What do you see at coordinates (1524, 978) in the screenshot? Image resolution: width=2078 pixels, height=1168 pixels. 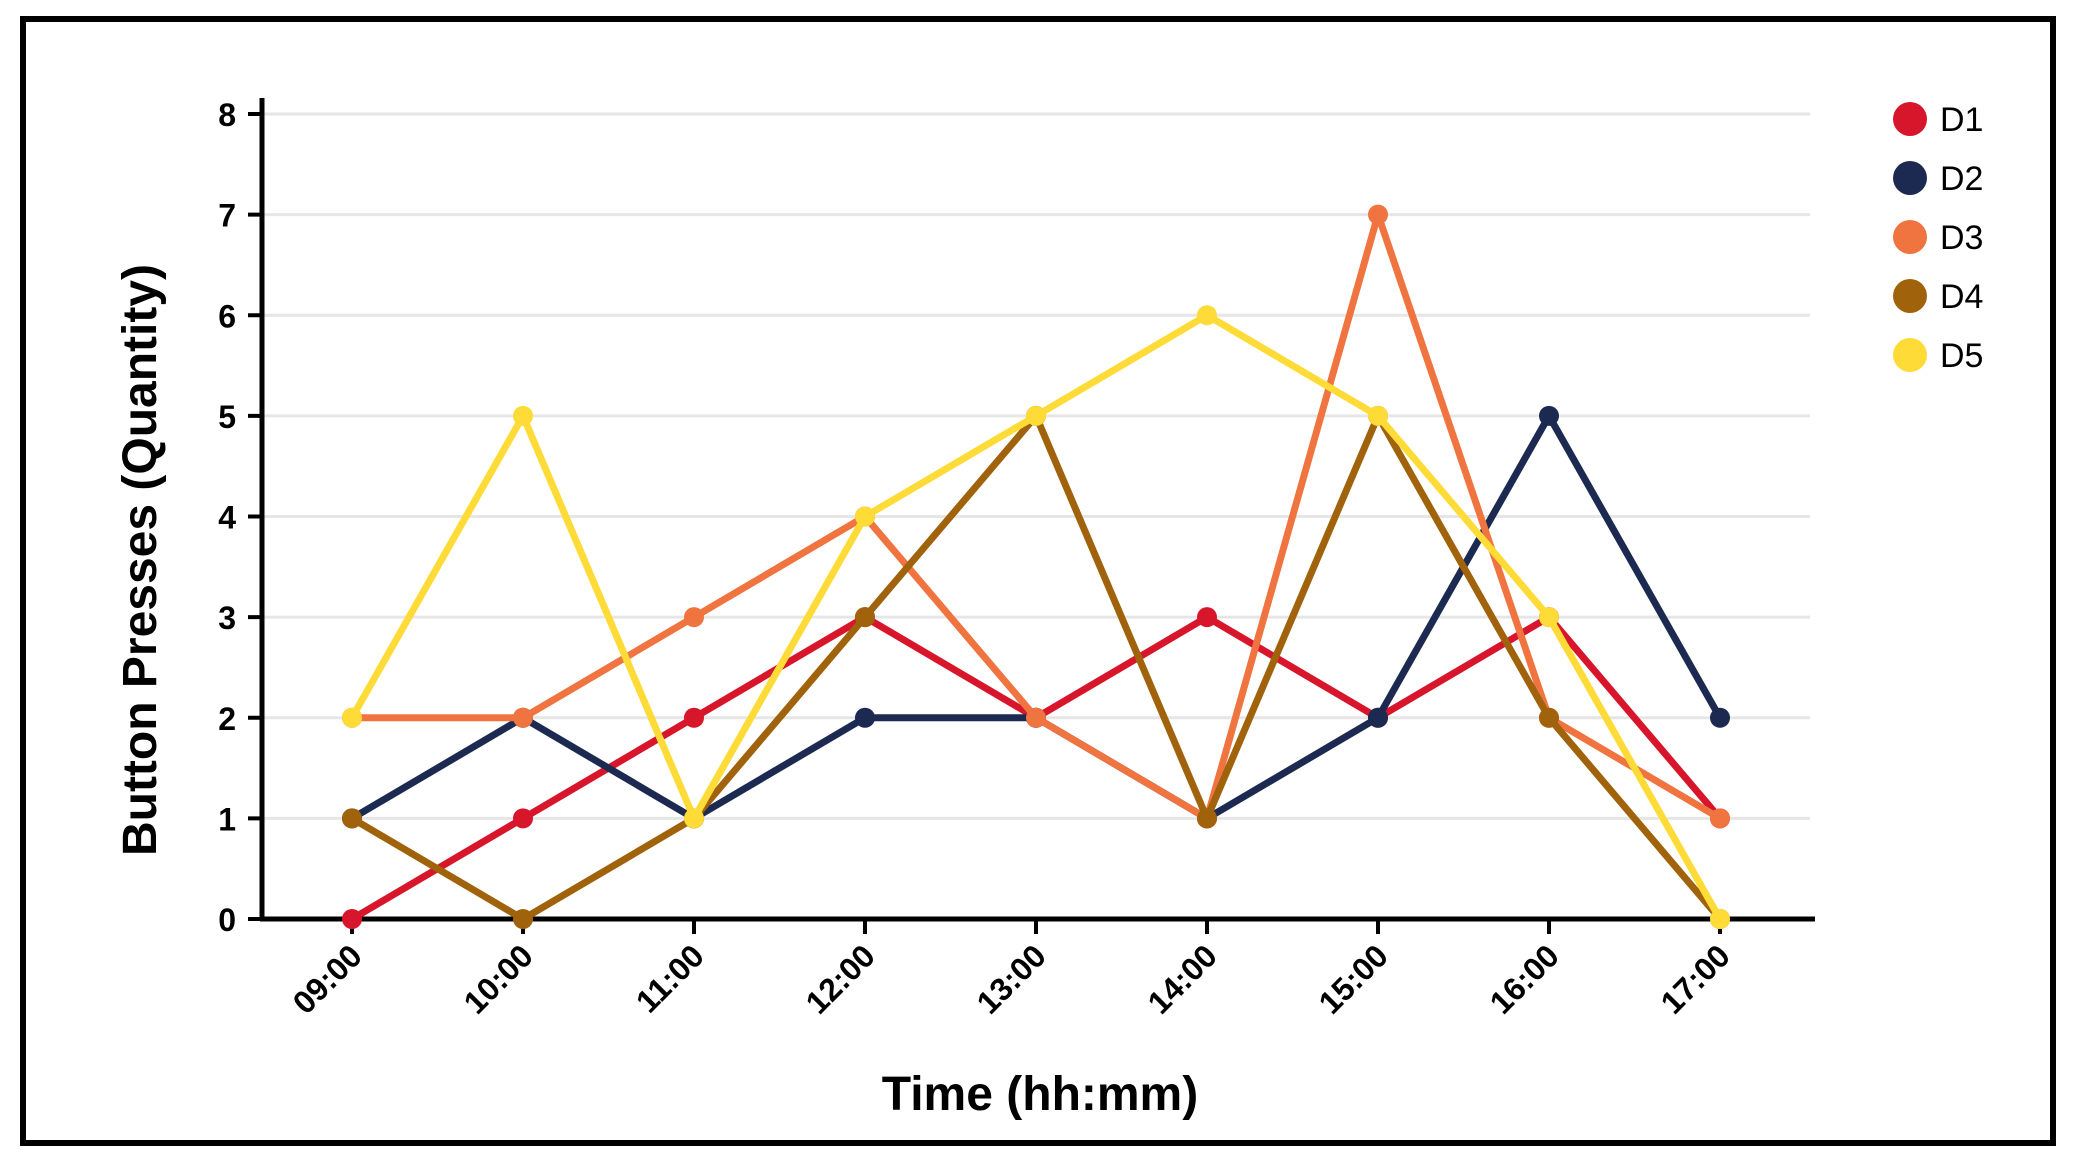 I see `x-tick-label: 16:00` at bounding box center [1524, 978].